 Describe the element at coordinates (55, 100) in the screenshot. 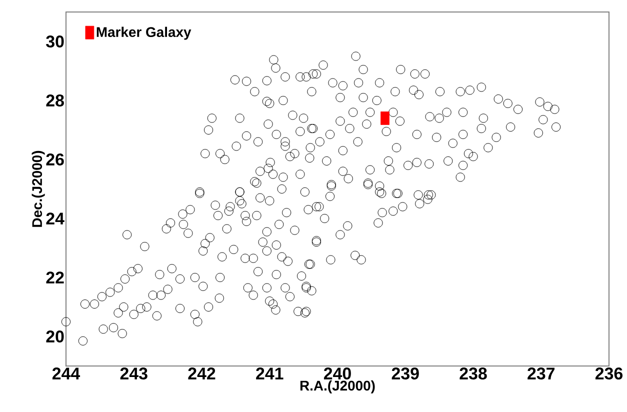

I see `y-tick-label: 28` at that location.